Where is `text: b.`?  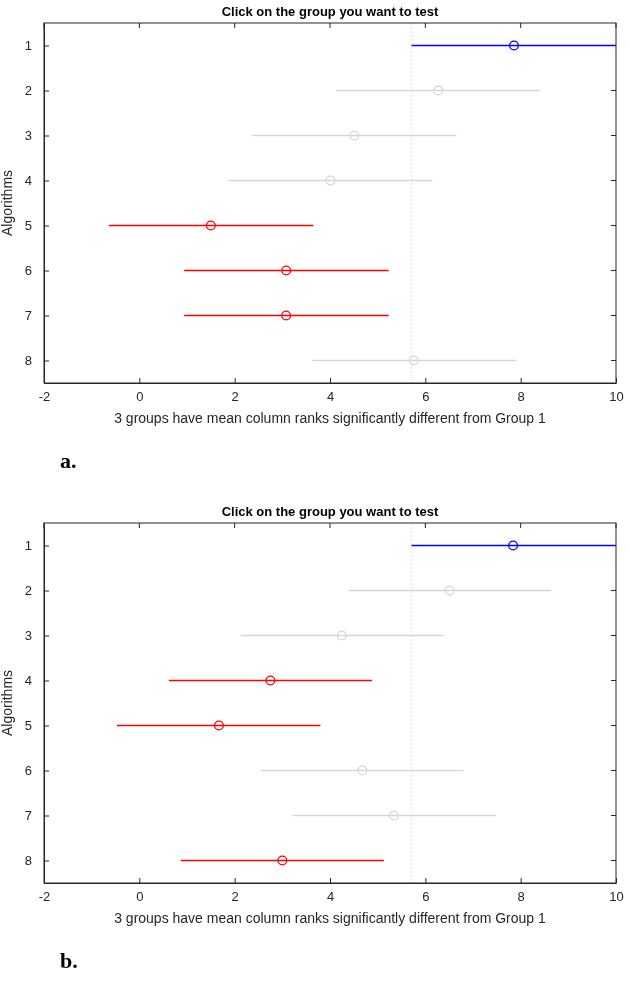 text: b. is located at coordinates (69, 960).